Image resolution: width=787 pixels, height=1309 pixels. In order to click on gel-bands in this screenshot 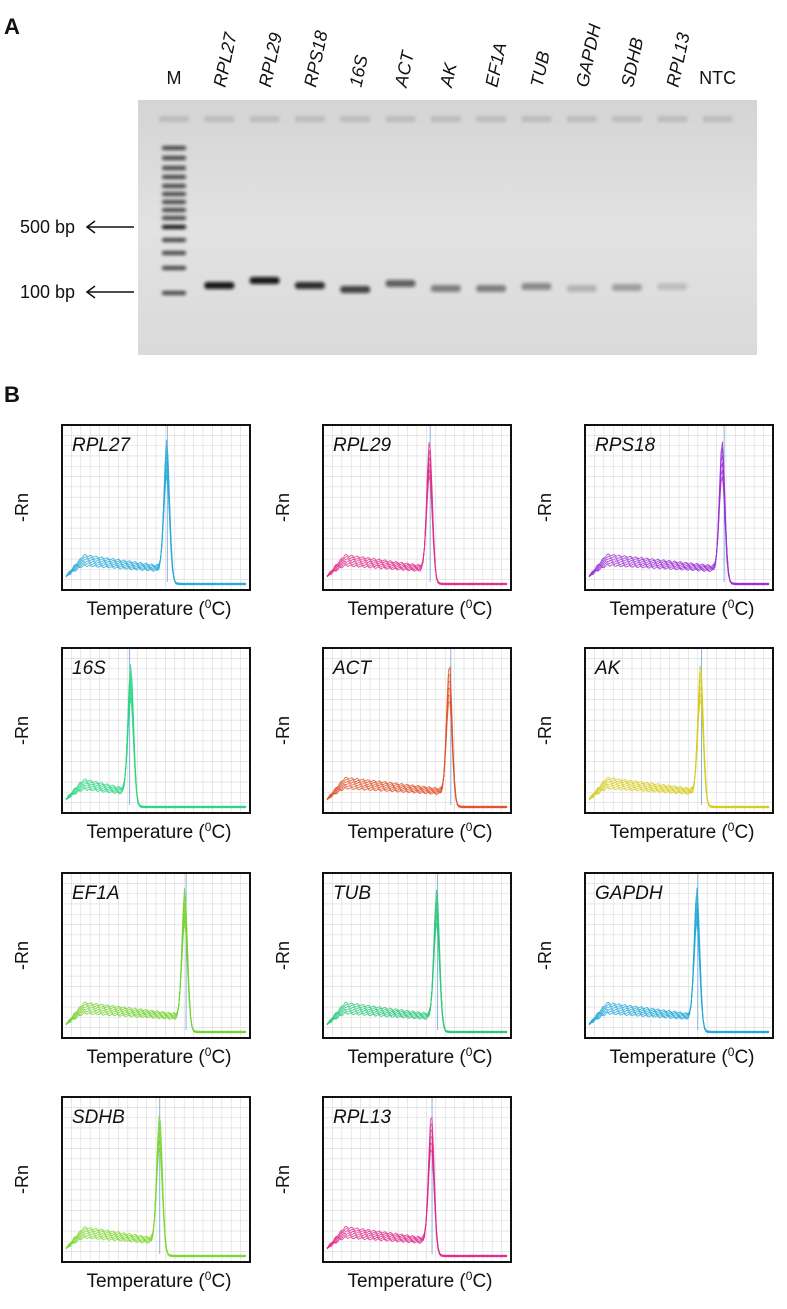, I will do `click(446, 205)`.